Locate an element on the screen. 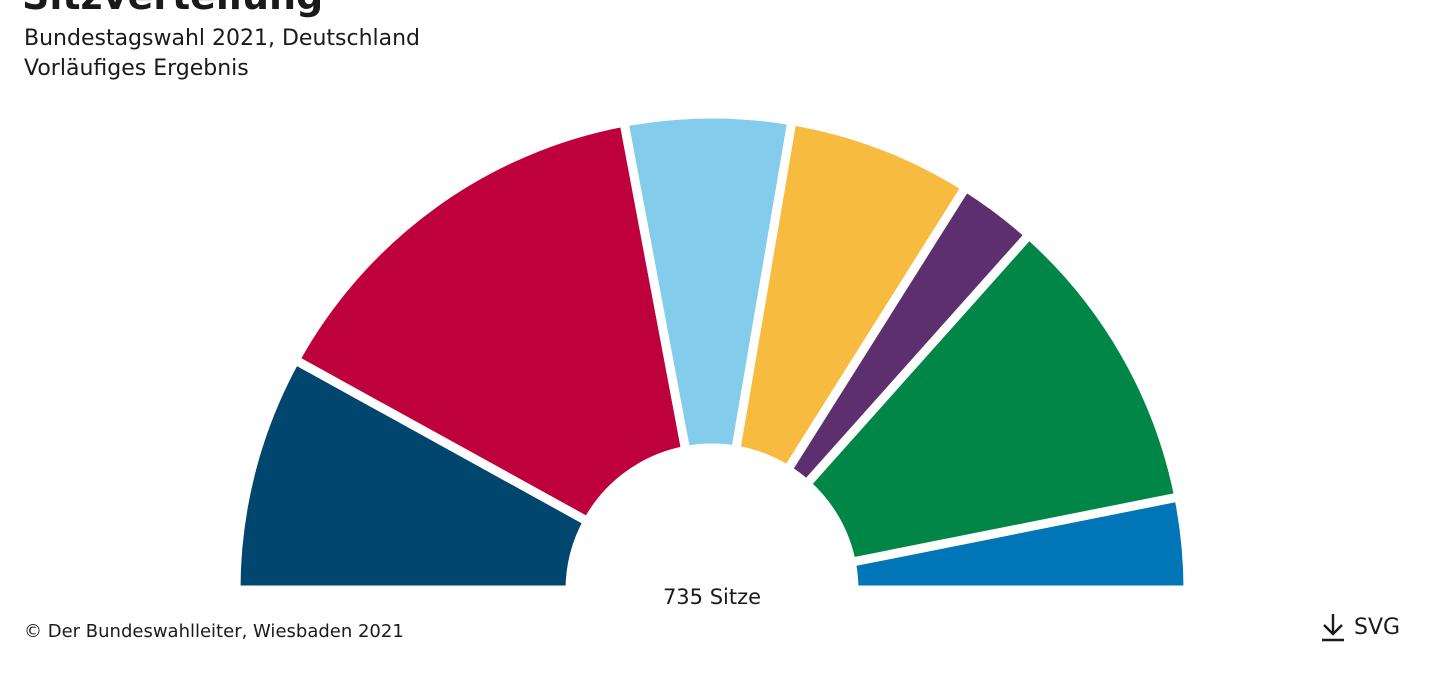 This screenshot has height=700, width=1440. download-icon is located at coordinates (1333, 628).